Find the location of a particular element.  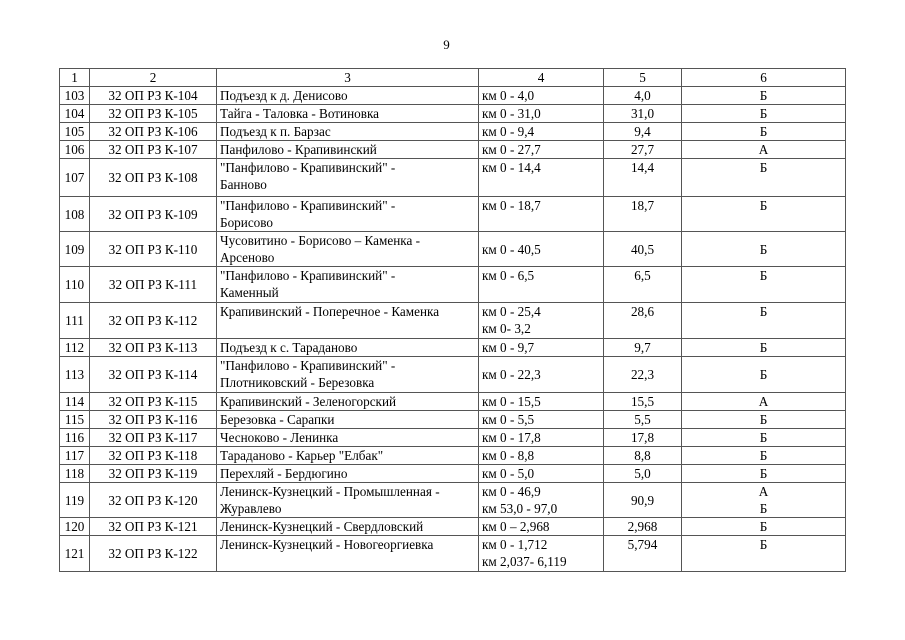

row-number: 118 is located at coordinates (74, 473).